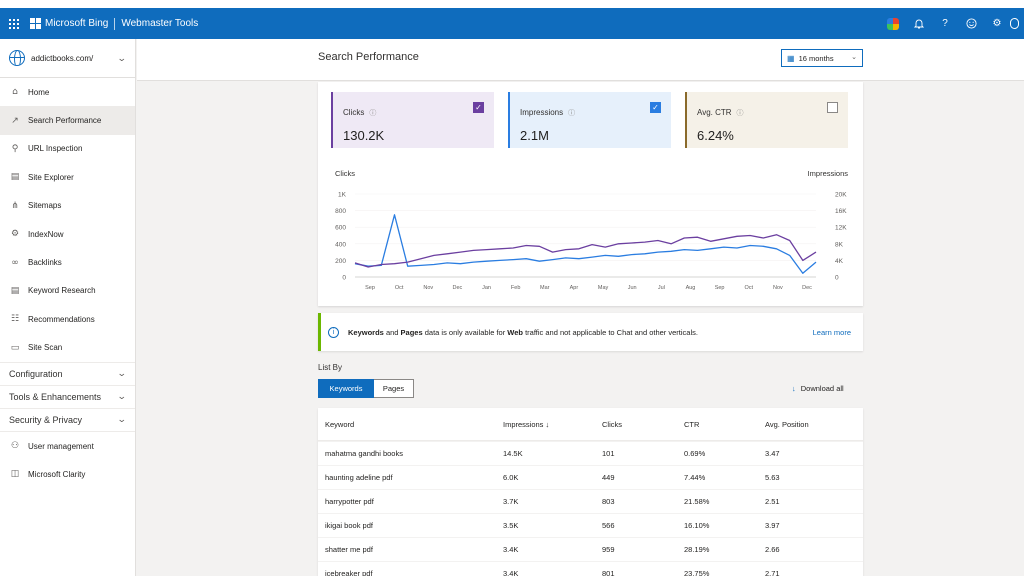 The image size is (1024, 576). What do you see at coordinates (67, 319) in the screenshot?
I see `sidebar-item-recommendations: ☷ Recommendations` at bounding box center [67, 319].